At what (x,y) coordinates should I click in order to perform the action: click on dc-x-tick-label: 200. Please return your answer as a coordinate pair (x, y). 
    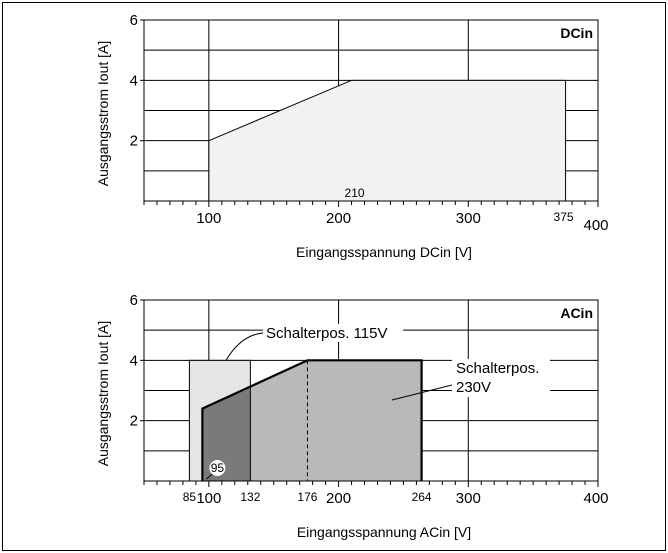
    Looking at the image, I should click on (338, 218).